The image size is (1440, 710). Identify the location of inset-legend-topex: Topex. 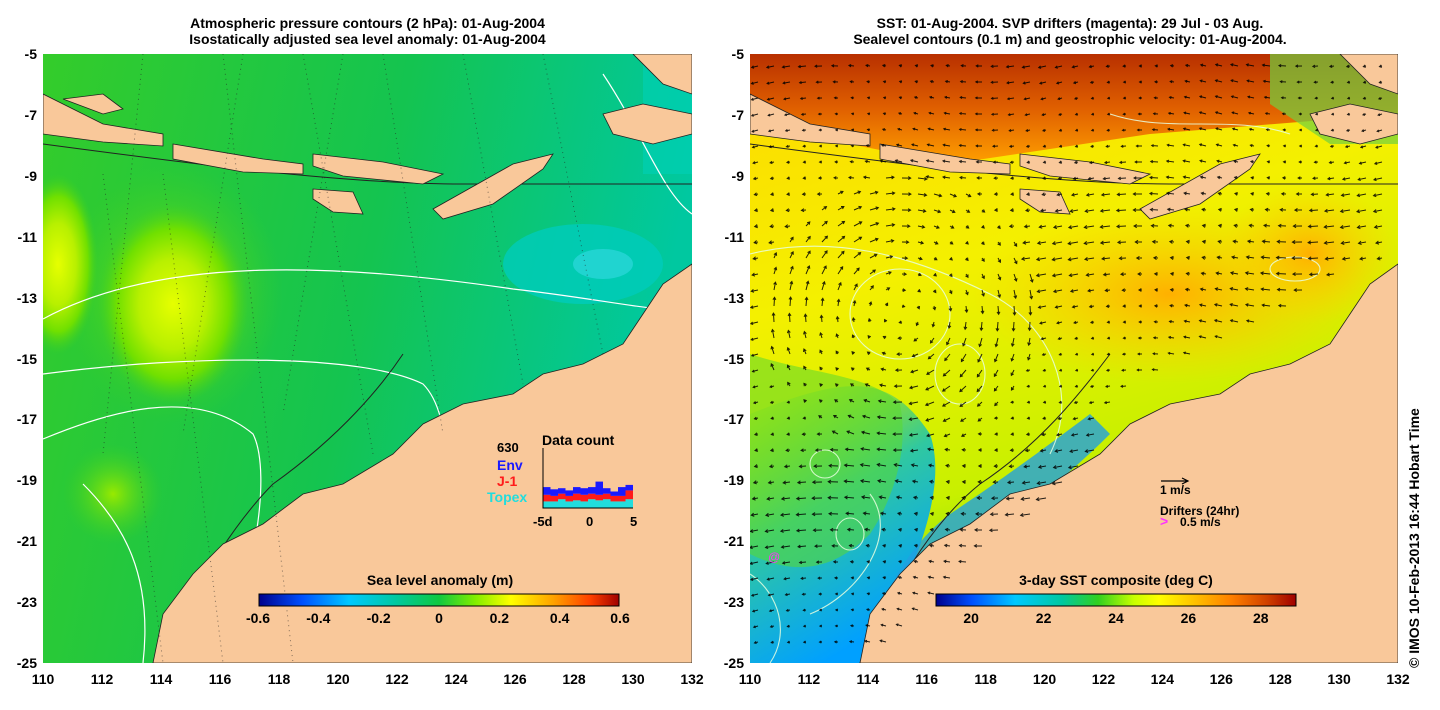
(507, 497).